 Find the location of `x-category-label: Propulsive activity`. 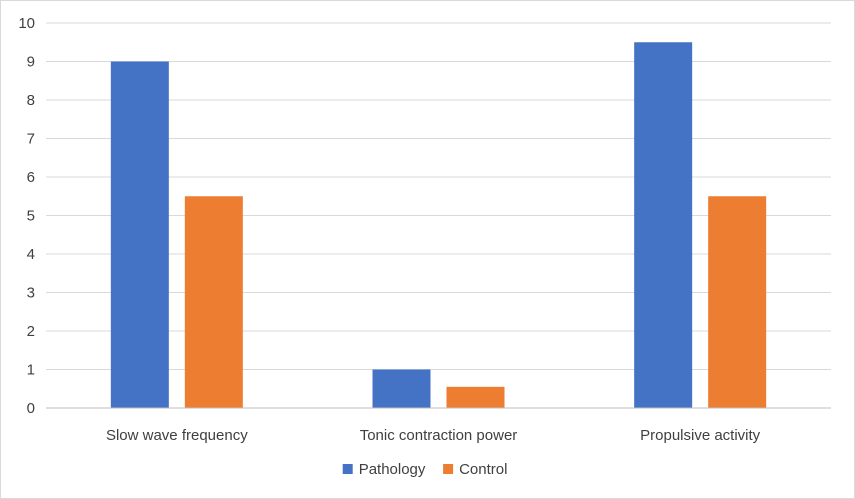

x-category-label: Propulsive activity is located at coordinates (700, 435).